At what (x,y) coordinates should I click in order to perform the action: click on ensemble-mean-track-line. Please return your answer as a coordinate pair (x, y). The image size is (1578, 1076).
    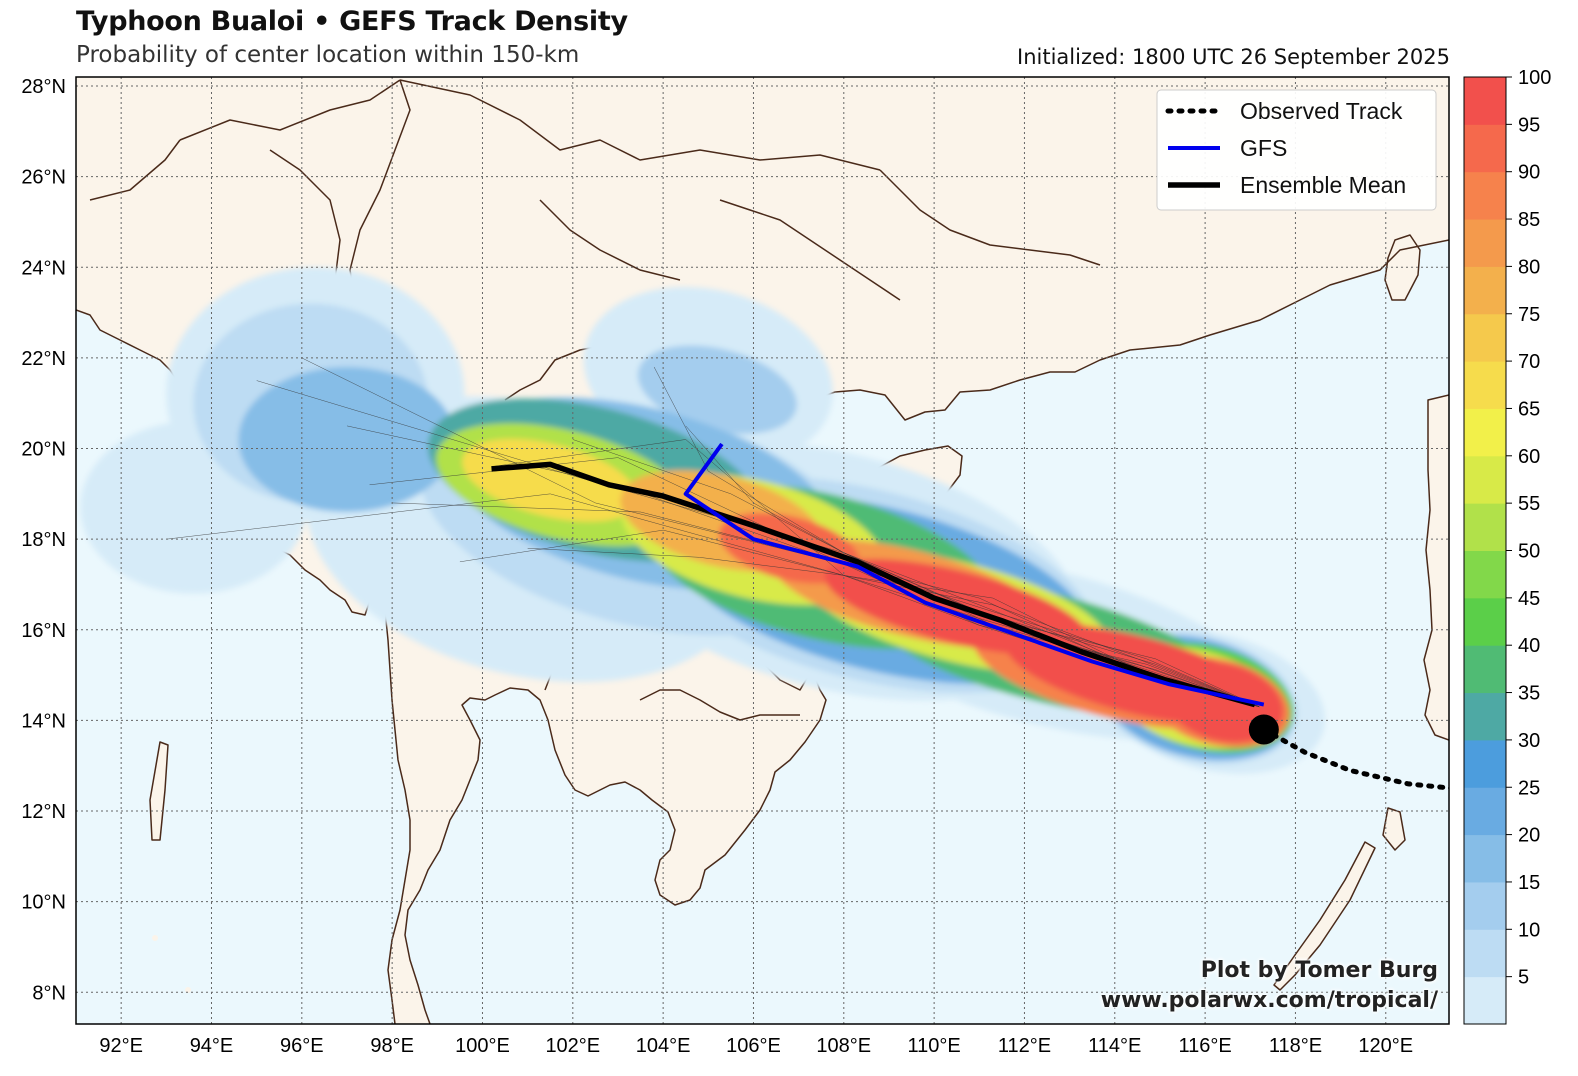
    Looking at the image, I should click on (873, 584).